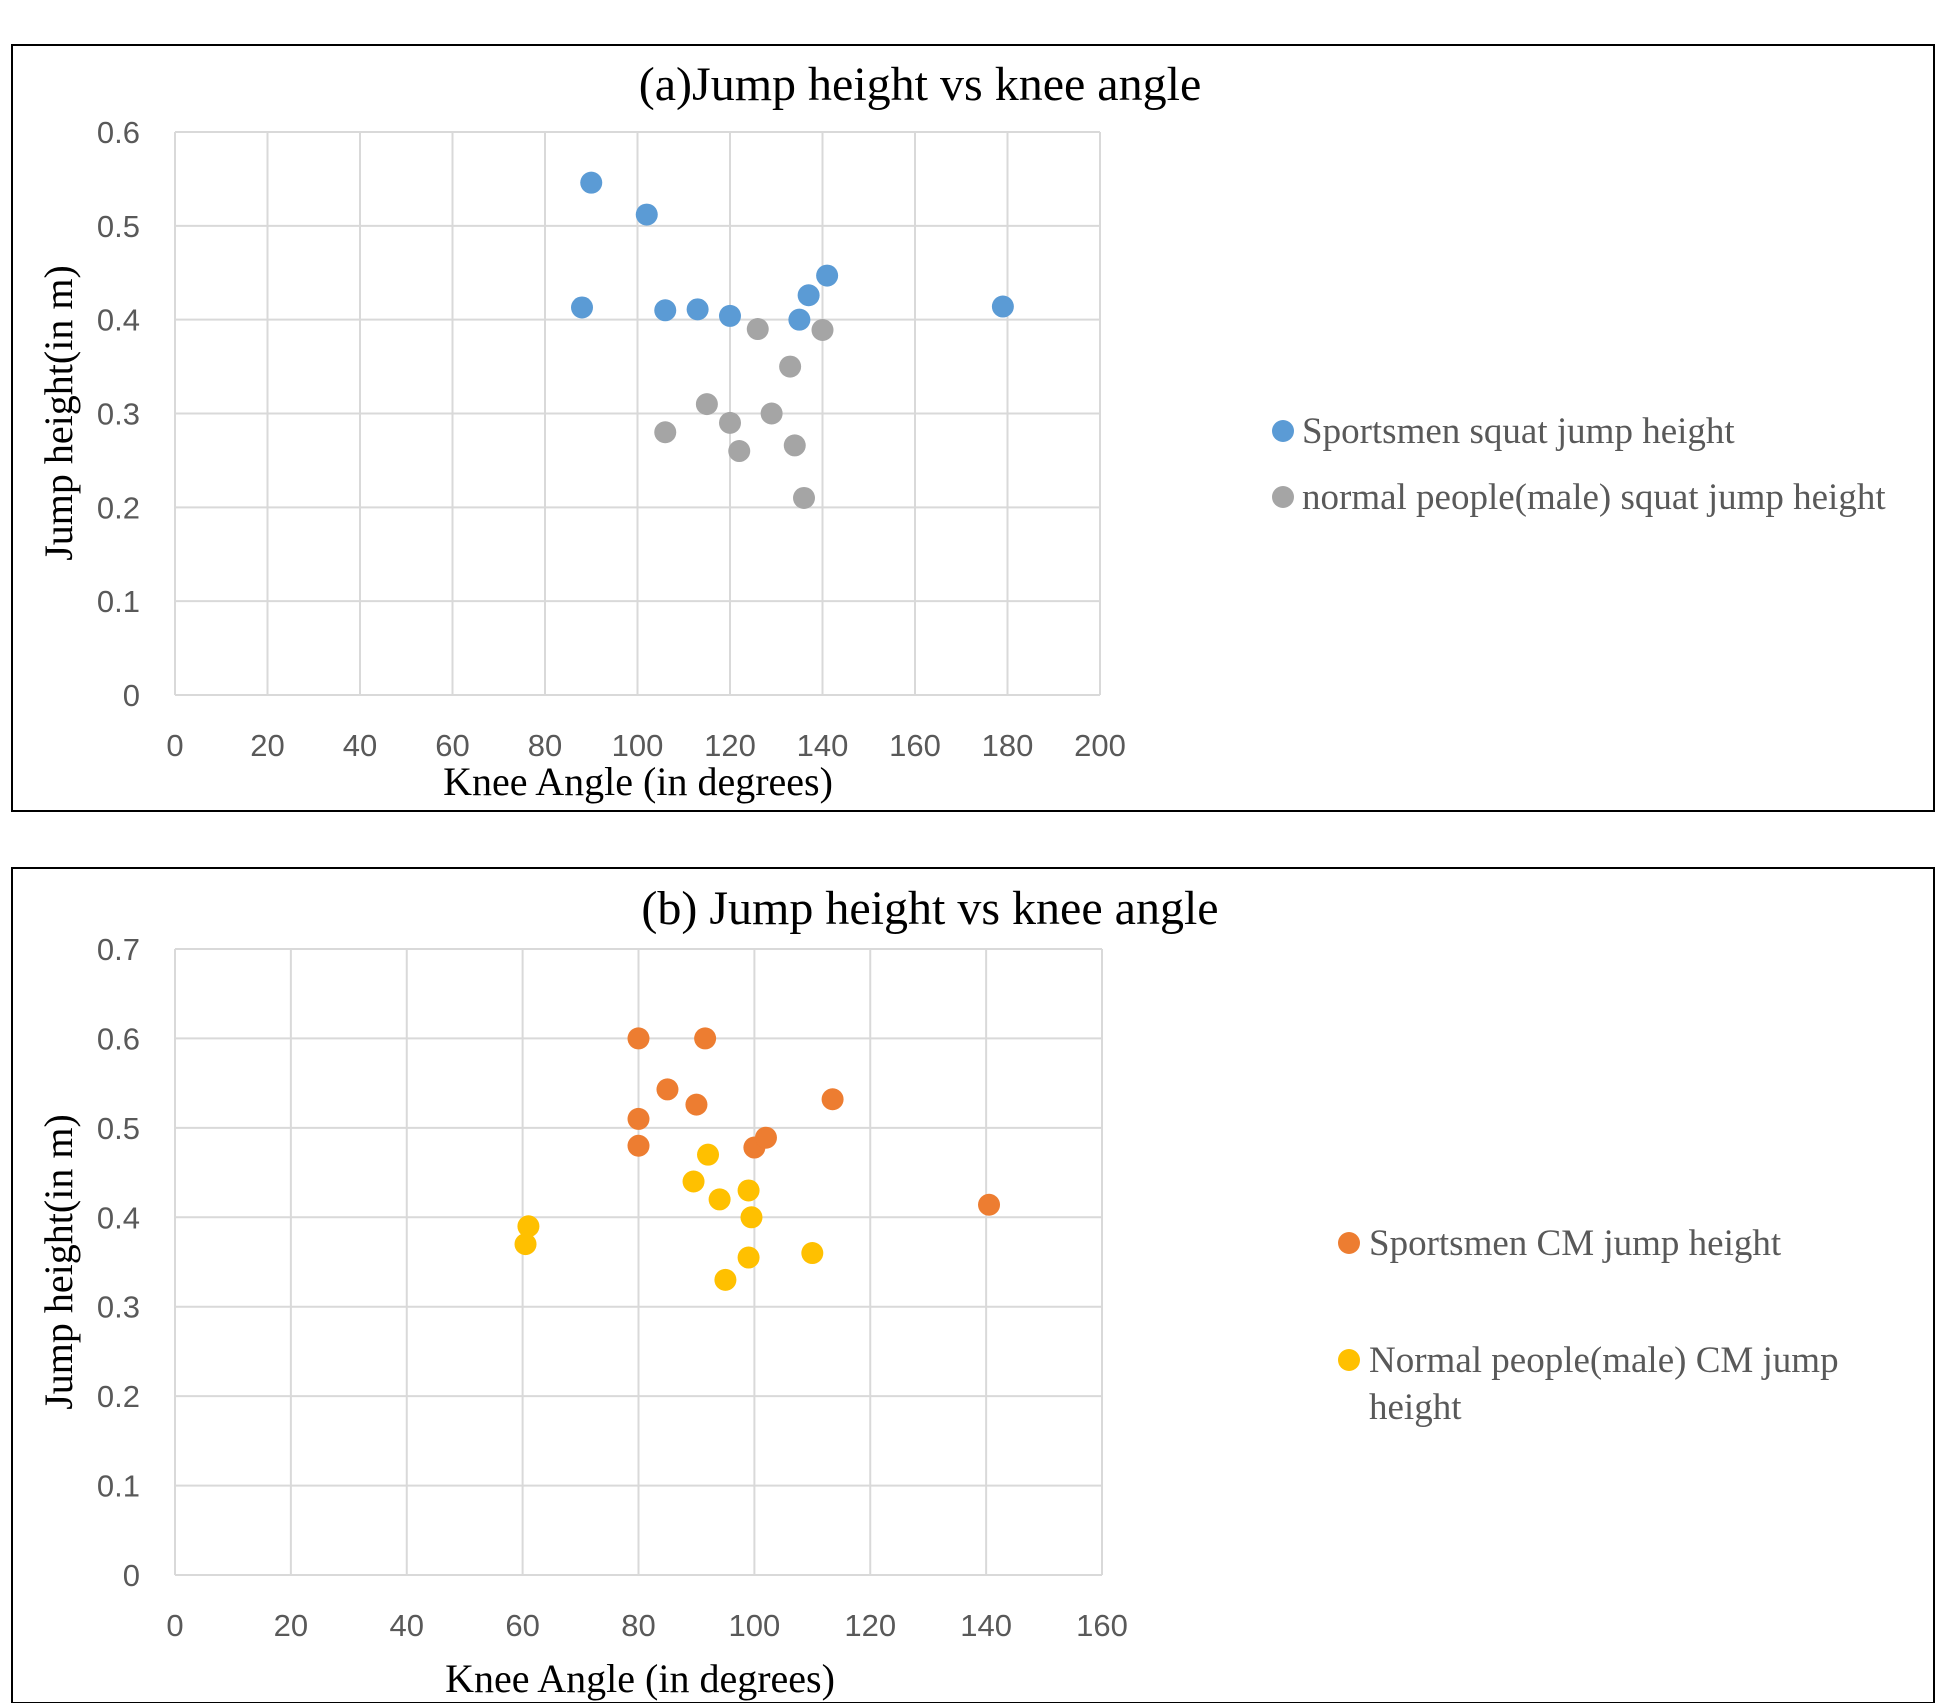 The width and height of the screenshot is (1938, 1703). What do you see at coordinates (1008, 745) in the screenshot?
I see `x-tick-label: 180` at bounding box center [1008, 745].